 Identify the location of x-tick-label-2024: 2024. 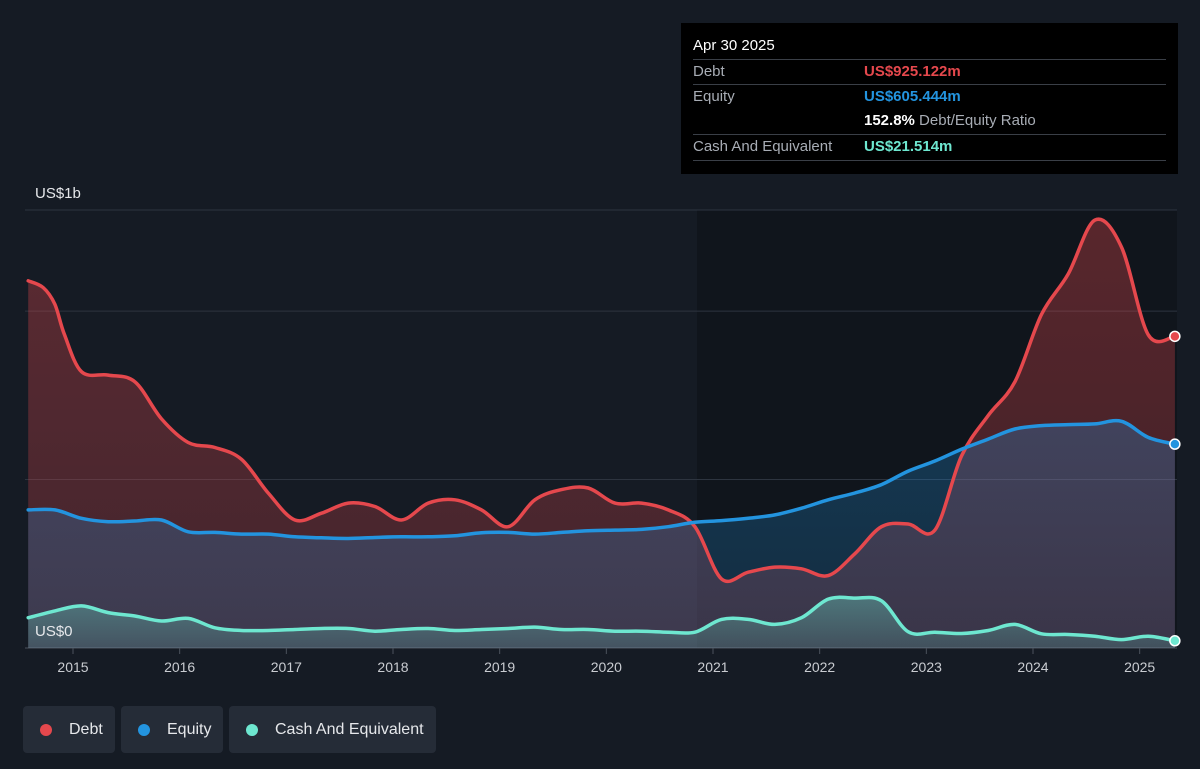
(1032, 667).